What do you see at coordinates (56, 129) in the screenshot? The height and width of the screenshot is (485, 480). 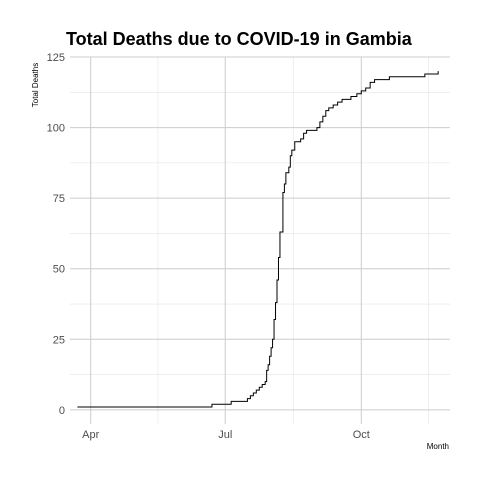 I see `y-tick-label: 100` at bounding box center [56, 129].